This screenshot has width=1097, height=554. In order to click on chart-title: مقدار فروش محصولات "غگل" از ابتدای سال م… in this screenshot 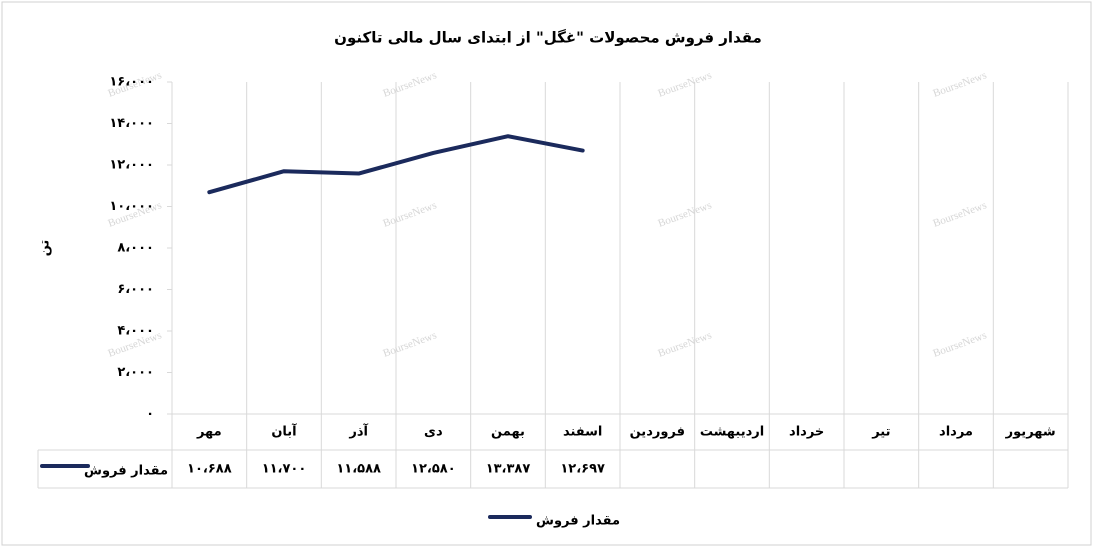, I will do `click(548, 38)`.